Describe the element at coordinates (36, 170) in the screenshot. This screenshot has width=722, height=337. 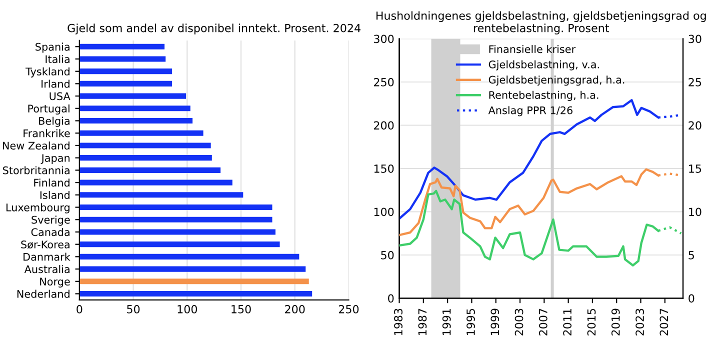
I see `y-tick-label: Storbritannia` at that location.